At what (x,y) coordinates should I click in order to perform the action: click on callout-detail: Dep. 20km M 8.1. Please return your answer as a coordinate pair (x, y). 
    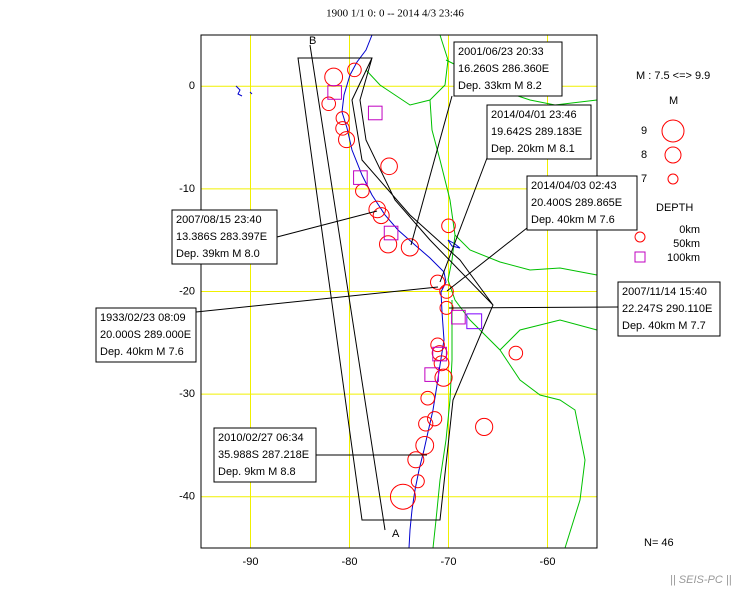
    Looking at the image, I should click on (533, 149).